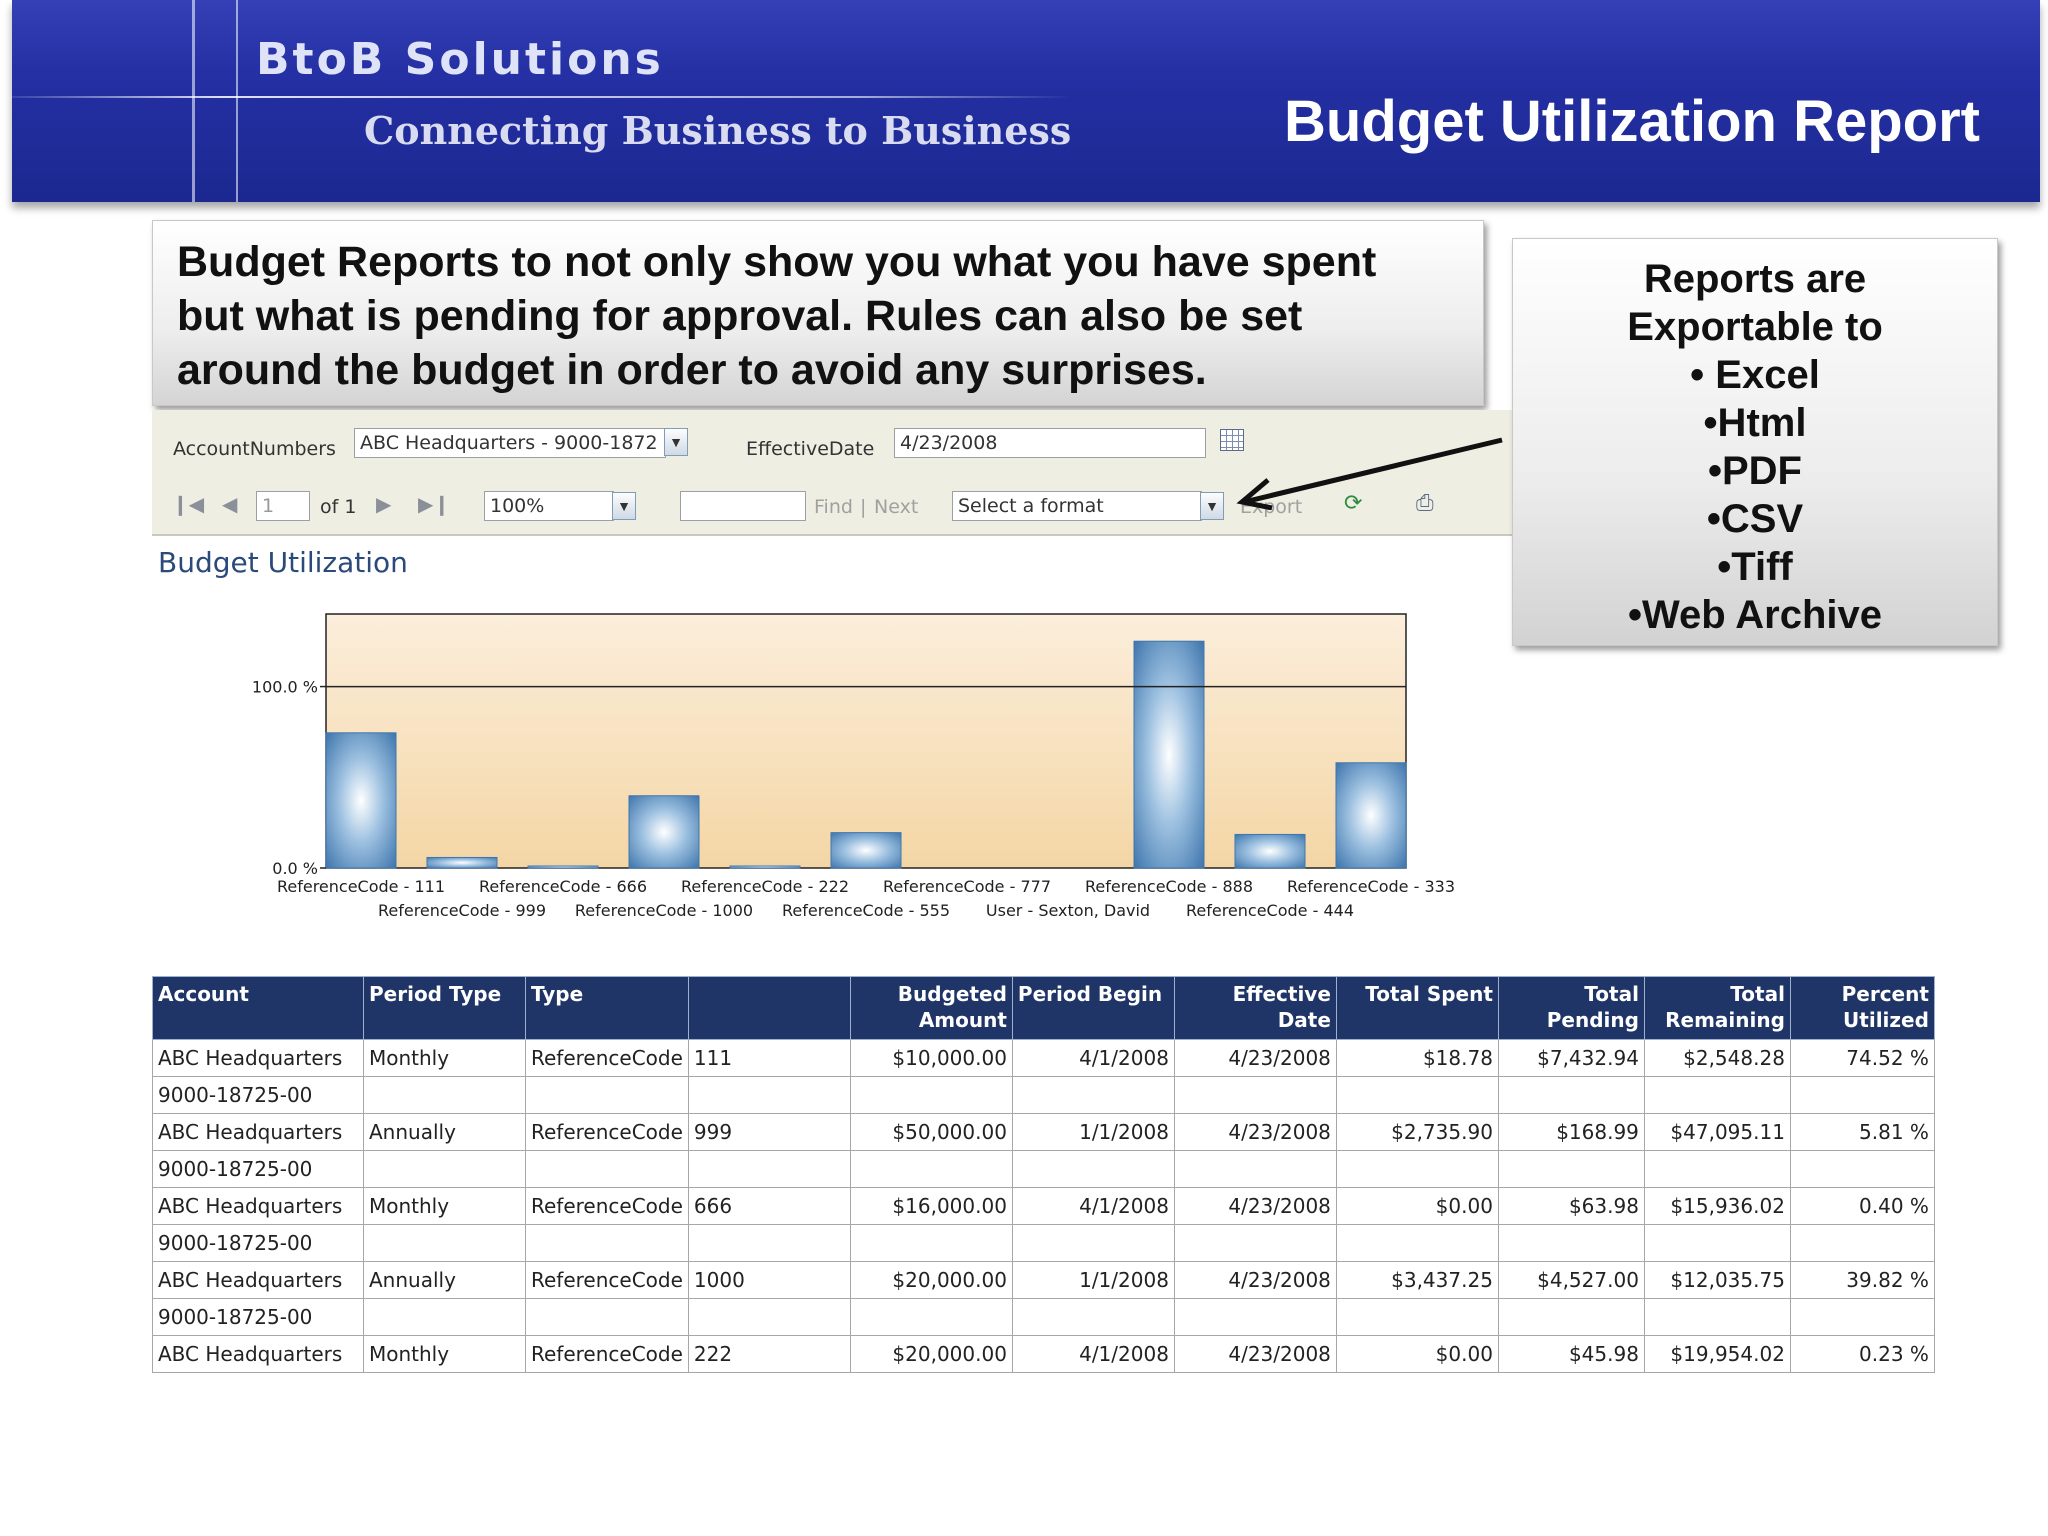 This screenshot has height=1536, width=2048. I want to click on table-cell: $10,000.00, so click(931, 1058).